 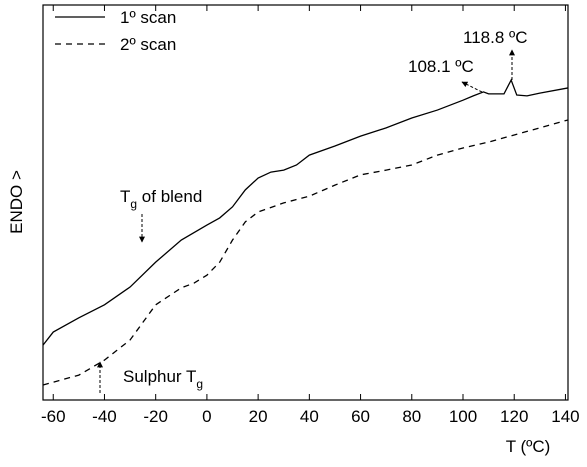 What do you see at coordinates (514, 416) in the screenshot?
I see `x-tick-label: 120` at bounding box center [514, 416].